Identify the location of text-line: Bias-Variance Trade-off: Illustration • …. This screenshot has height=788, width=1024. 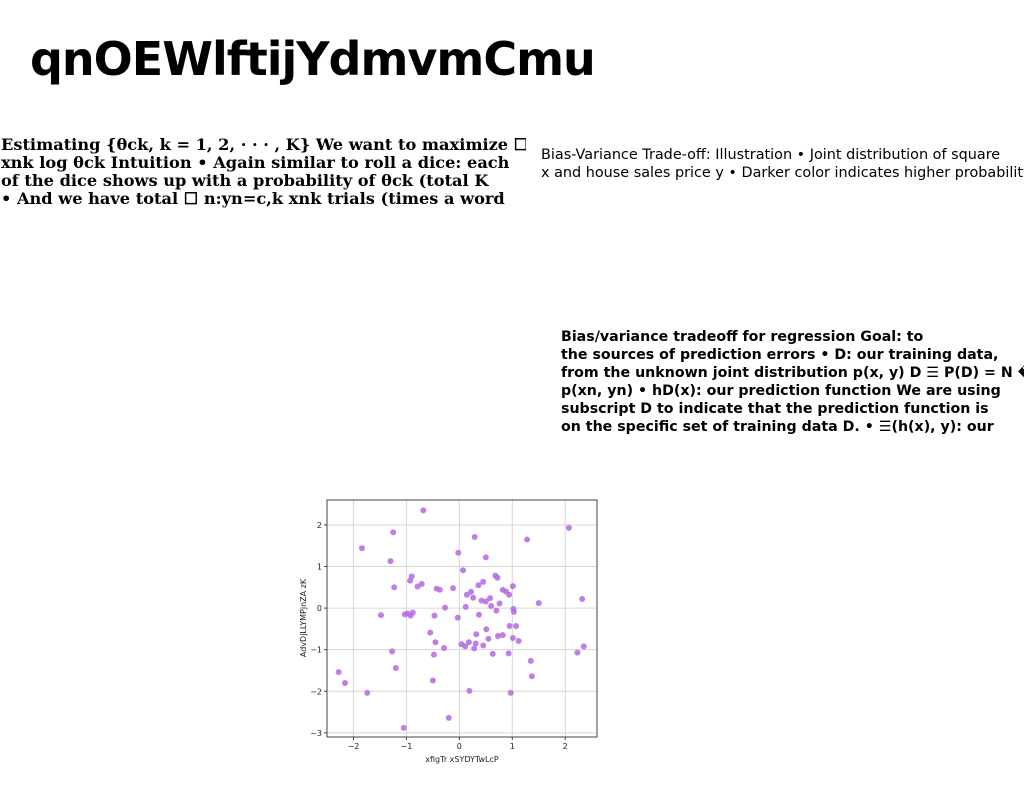
(771, 155).